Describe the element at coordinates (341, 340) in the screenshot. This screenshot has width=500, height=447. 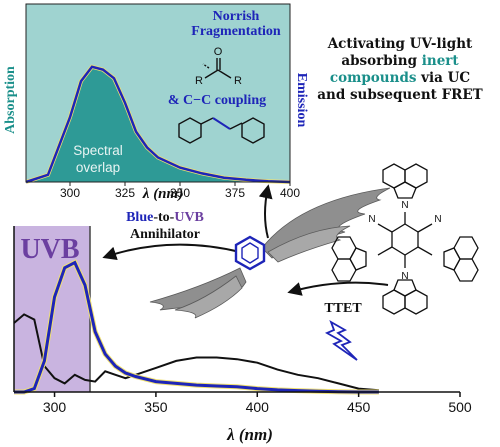
I see `lightning-icon` at that location.